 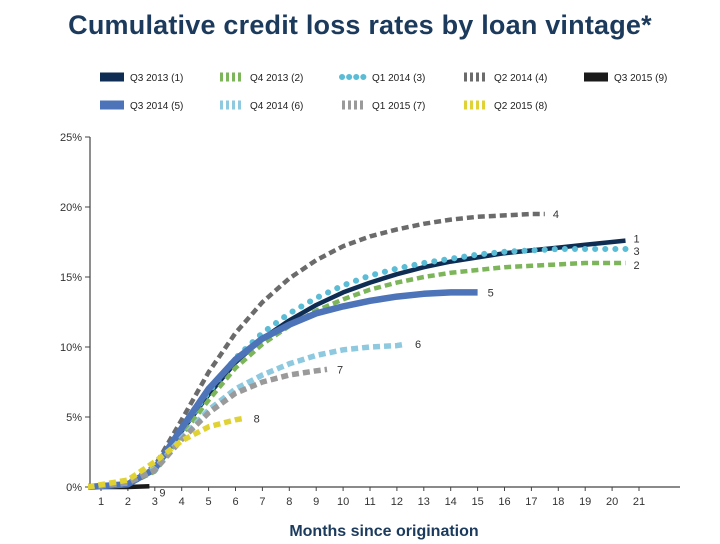 What do you see at coordinates (418, 345) in the screenshot?
I see `end-label-6: 6` at bounding box center [418, 345].